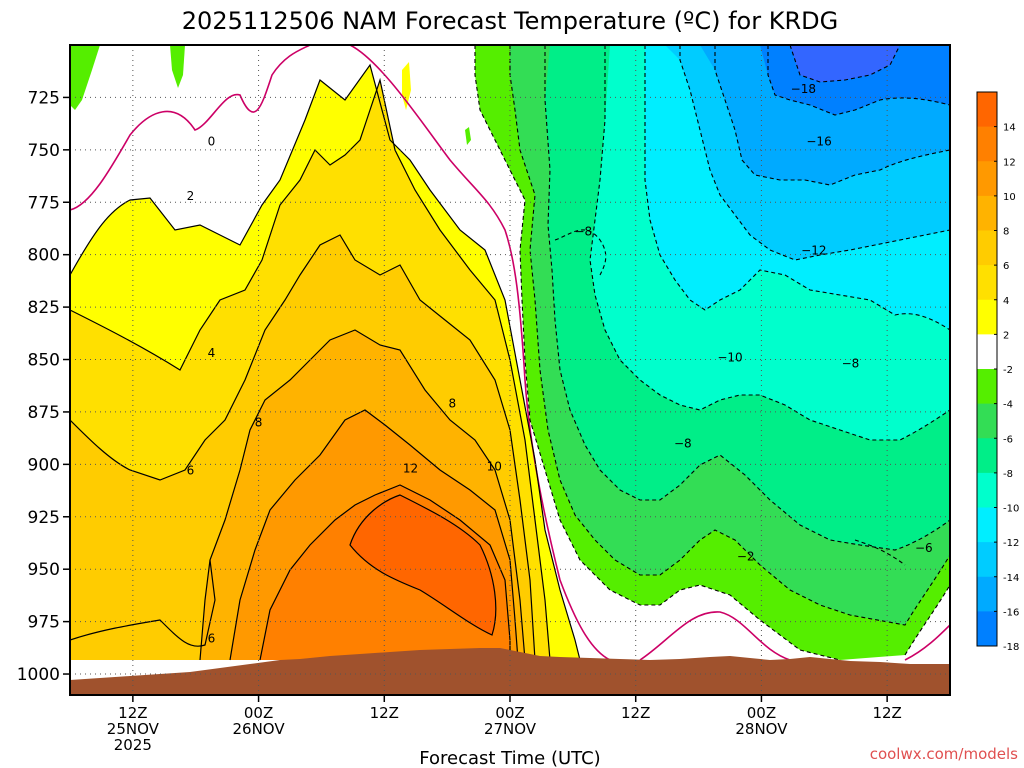  I want to click on watermark: coolwx.com/models, so click(944, 754).